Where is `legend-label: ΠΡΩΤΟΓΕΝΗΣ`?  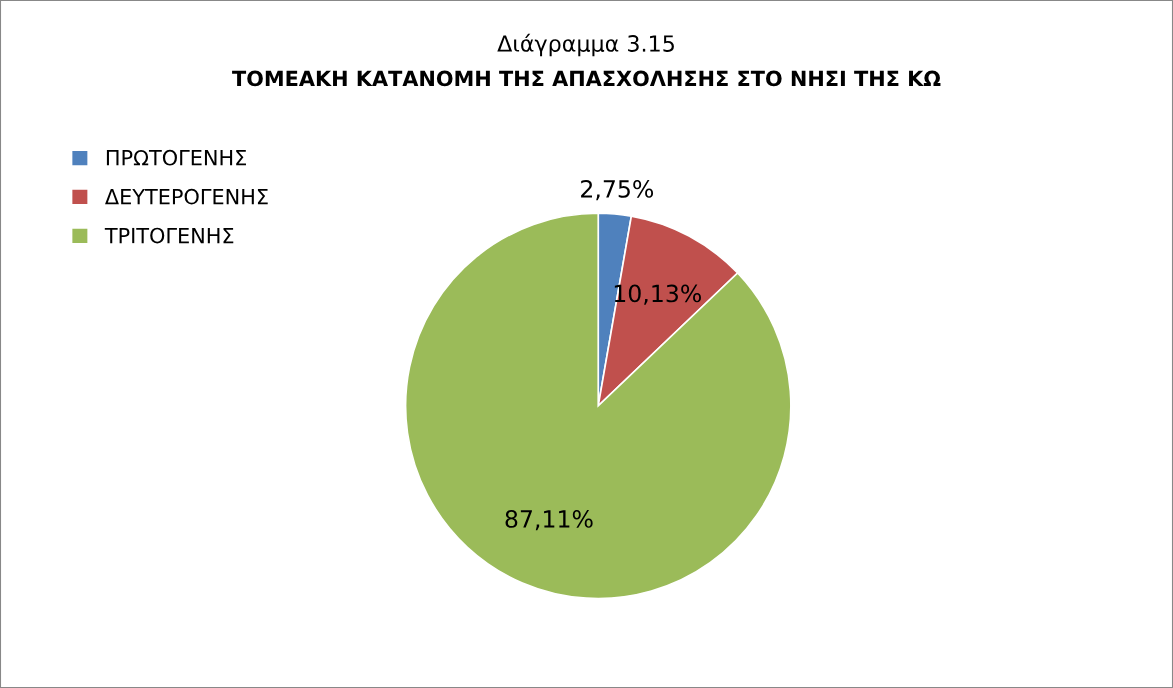 legend-label: ΠΡΩΤΟΓΕΝΗΣ is located at coordinates (176, 157).